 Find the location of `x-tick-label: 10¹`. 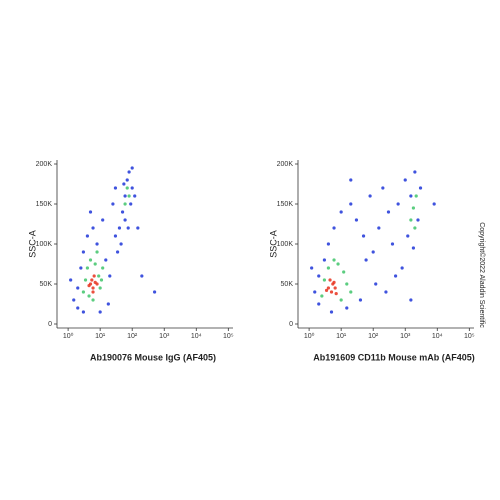

x-tick-label: 10¹ is located at coordinates (341, 336).